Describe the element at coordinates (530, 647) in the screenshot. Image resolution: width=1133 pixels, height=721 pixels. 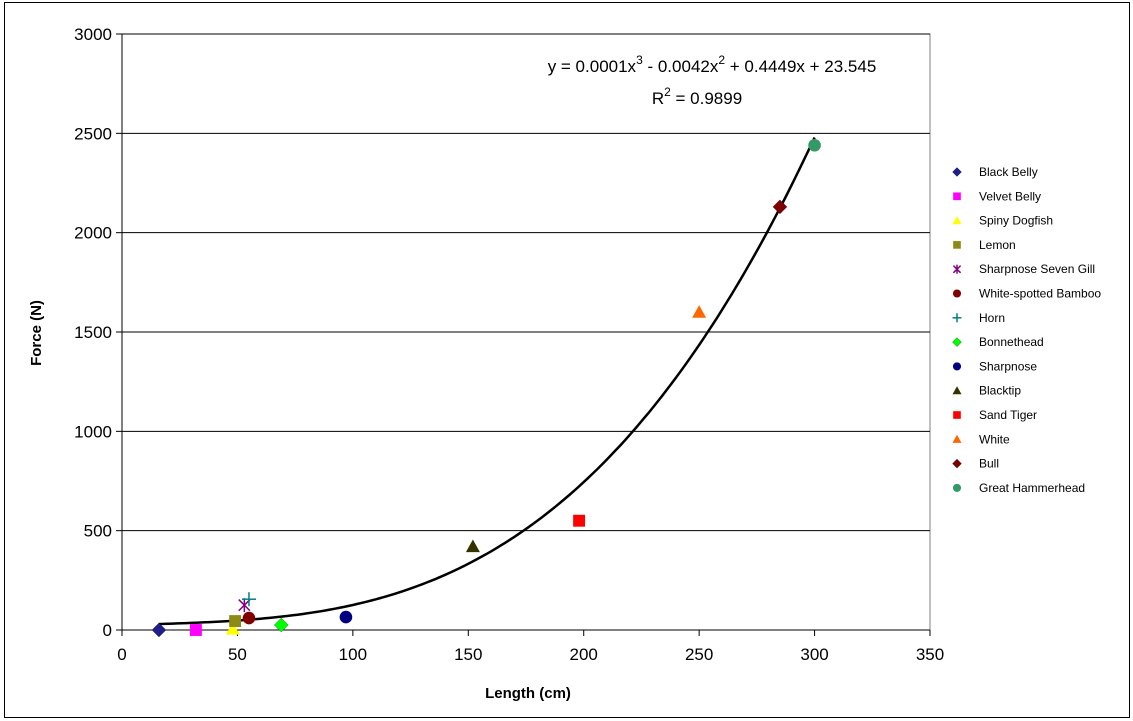
I see `x-tick-labels: 0 50 100 150 200 250 300 350` at that location.